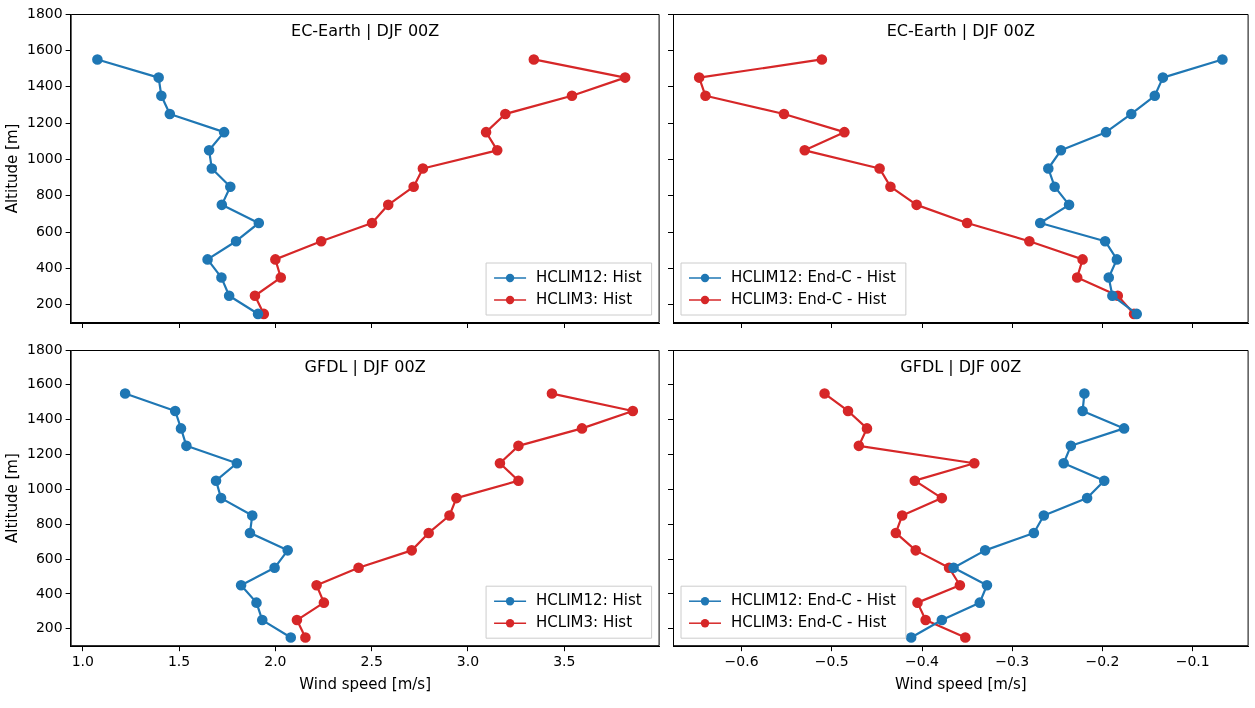  I want to click on x-tick-label: −0.1, so click(1192, 661).